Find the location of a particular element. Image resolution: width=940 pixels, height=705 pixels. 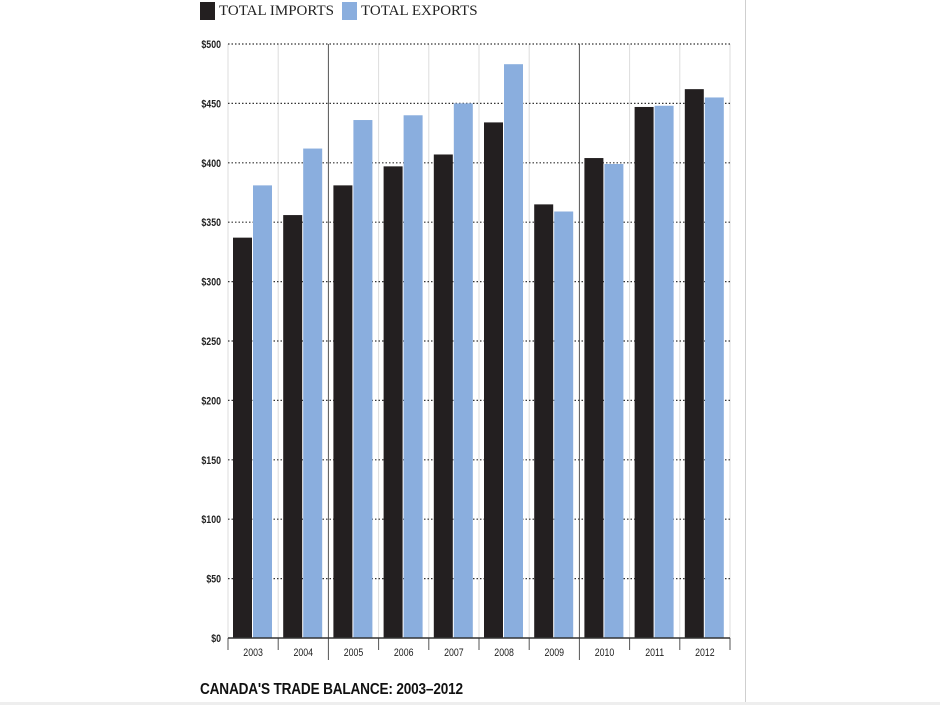

x-tick-label: 2003 is located at coordinates (253, 653).